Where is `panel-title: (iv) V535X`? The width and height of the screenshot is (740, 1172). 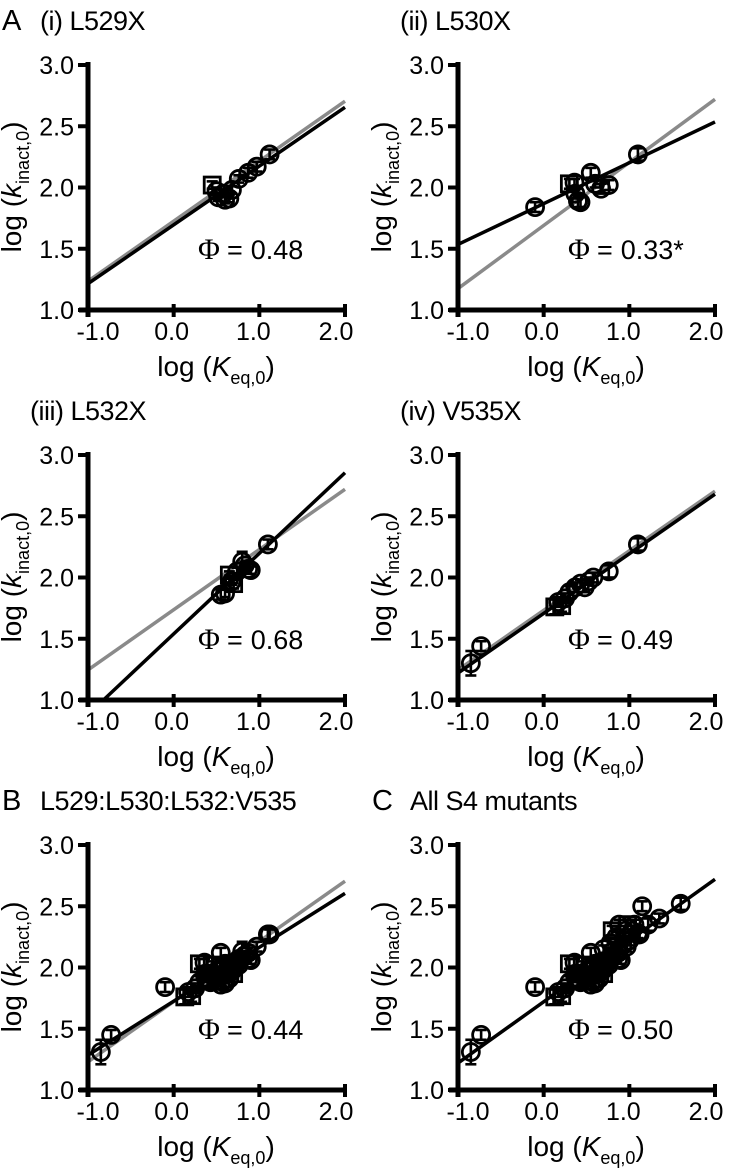 panel-title: (iv) V535X is located at coordinates (461, 411).